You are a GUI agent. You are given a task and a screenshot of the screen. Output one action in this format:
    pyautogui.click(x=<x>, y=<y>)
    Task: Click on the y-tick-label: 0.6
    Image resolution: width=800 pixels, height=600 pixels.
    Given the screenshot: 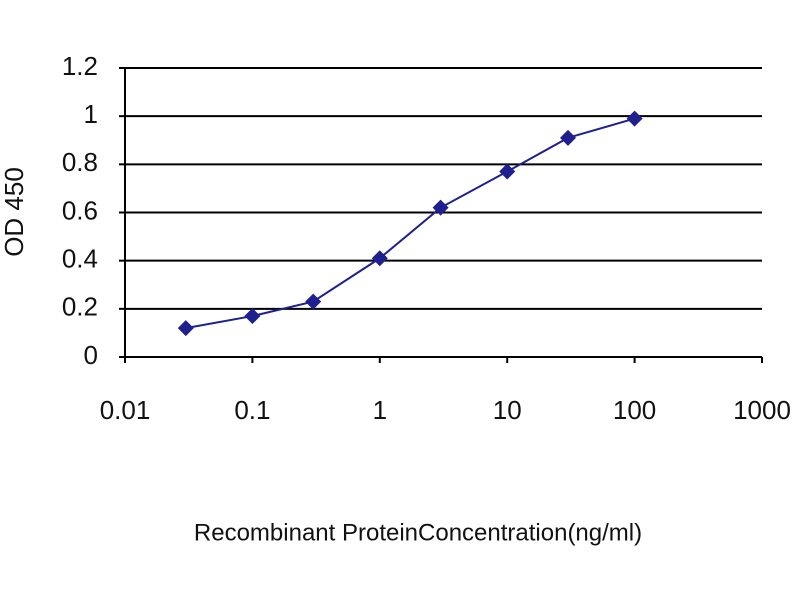 What is the action you would take?
    pyautogui.click(x=80, y=210)
    